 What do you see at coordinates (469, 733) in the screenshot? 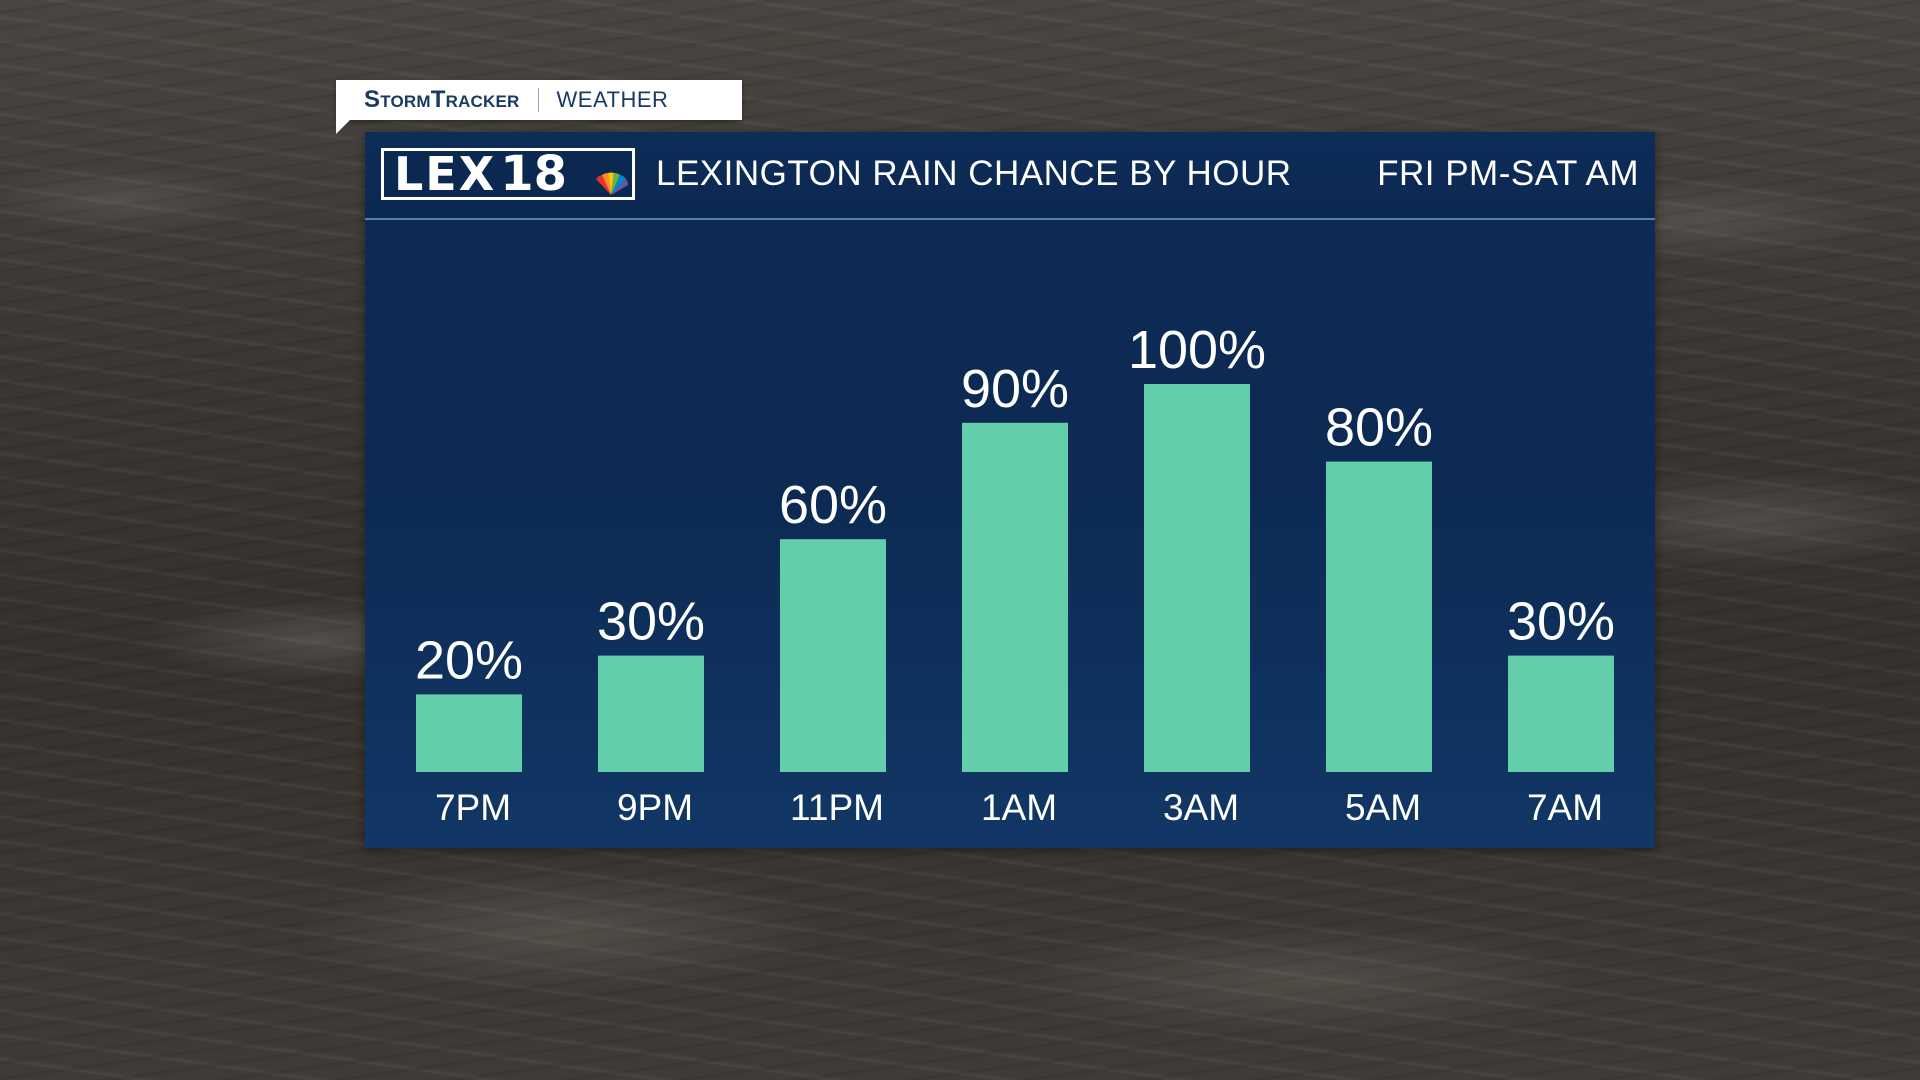
I see `bar-7pm` at bounding box center [469, 733].